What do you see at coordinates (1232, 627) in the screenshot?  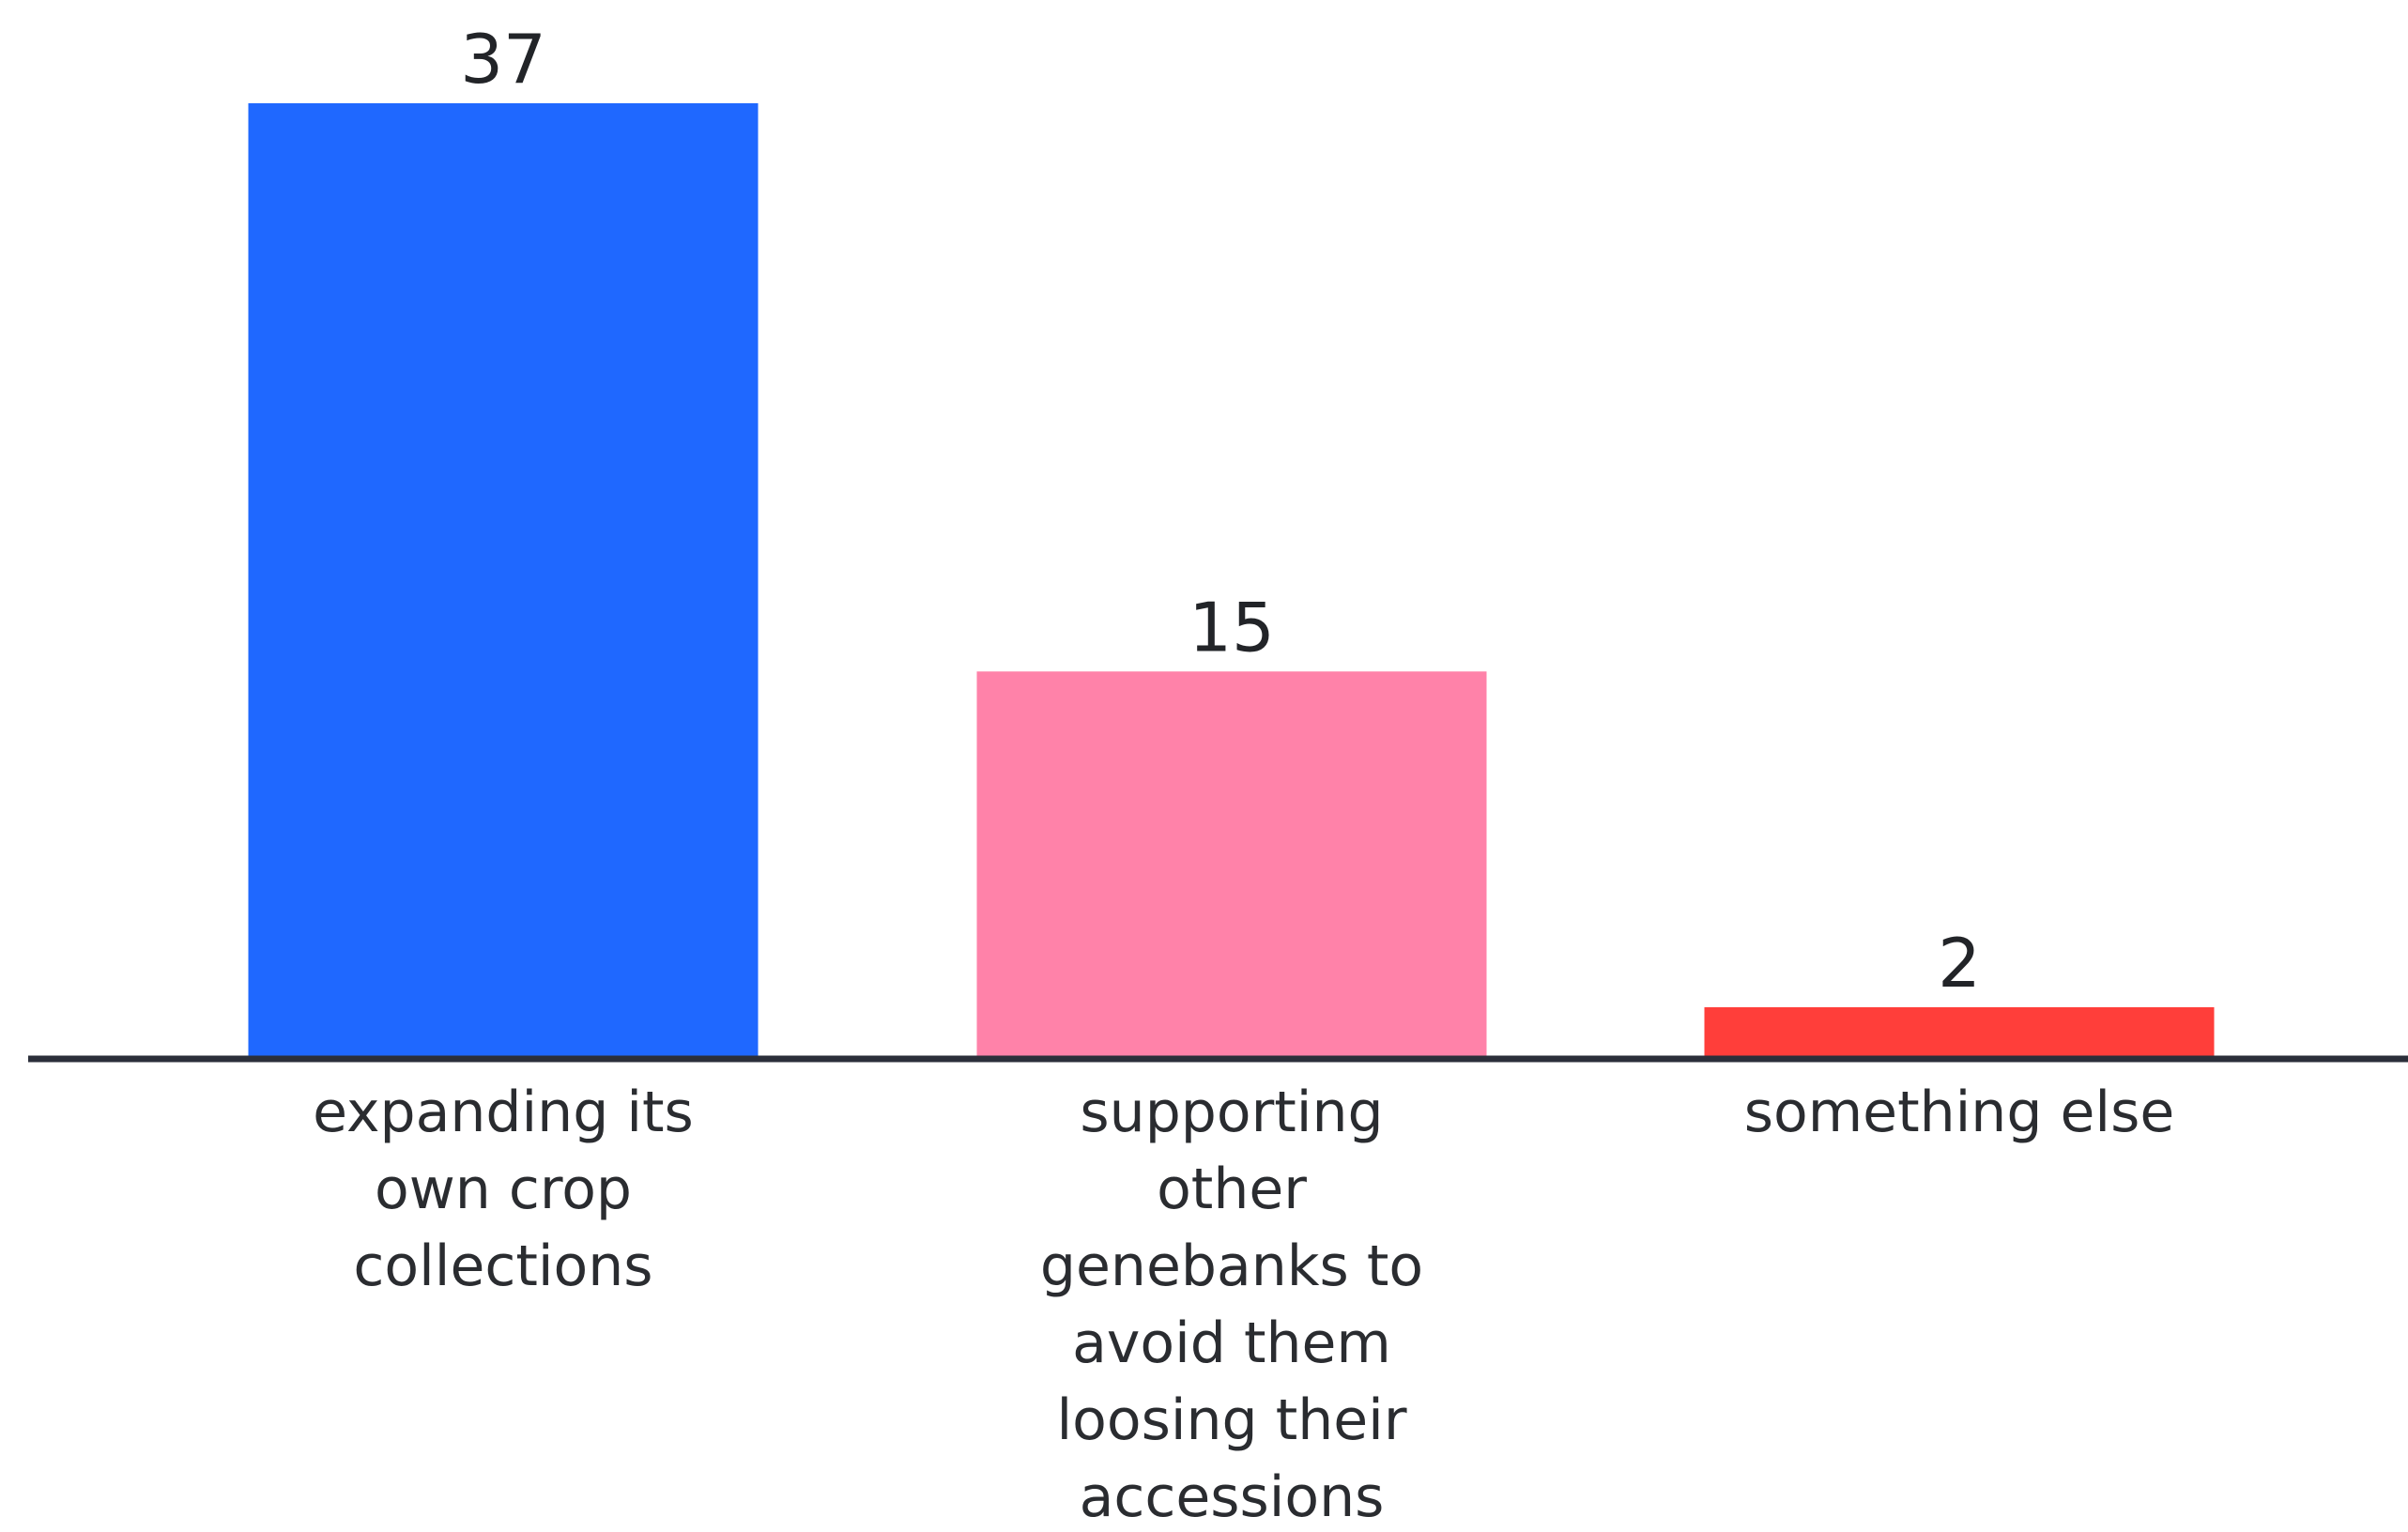 I see `bar-value-label-2: 15` at bounding box center [1232, 627].